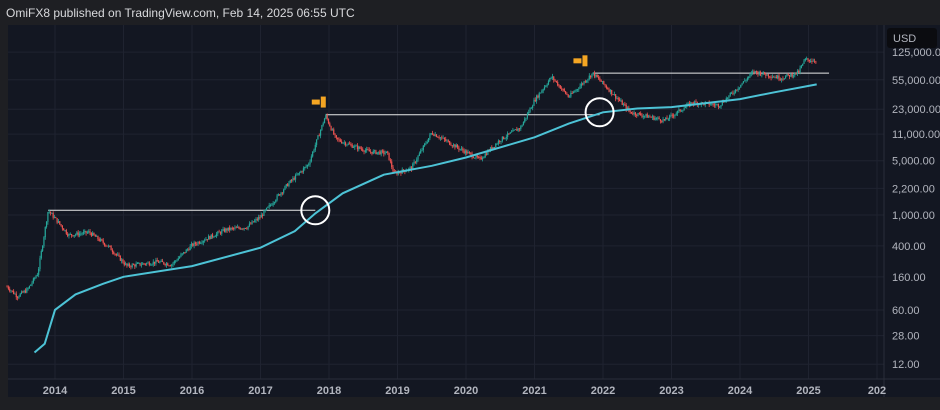 This screenshot has width=940, height=410. Describe the element at coordinates (906, 365) in the screenshot. I see `y-tick-label: 12.00` at that location.